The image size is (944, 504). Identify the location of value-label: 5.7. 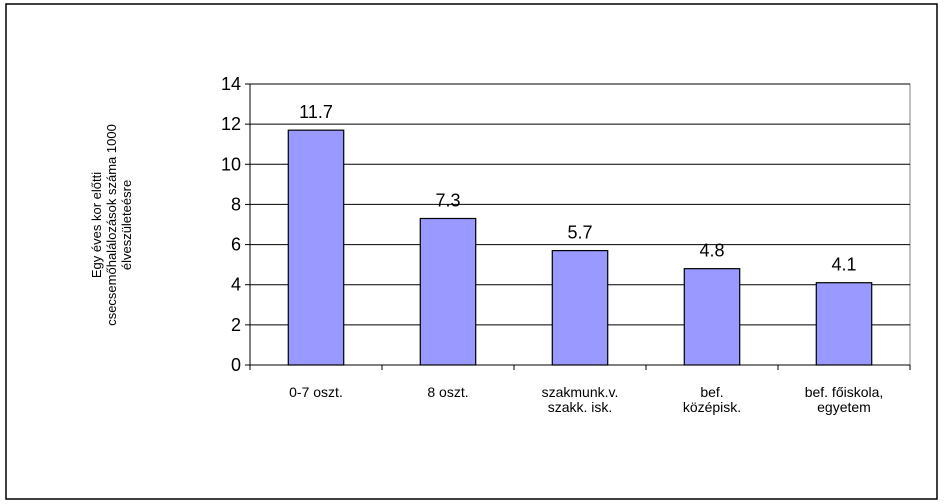
(579, 233).